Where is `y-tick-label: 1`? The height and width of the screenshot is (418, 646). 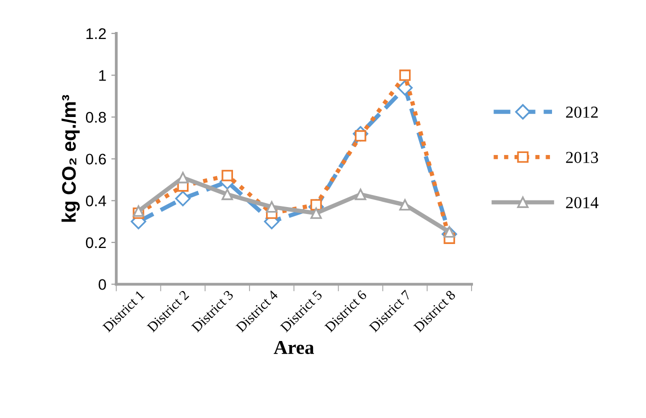 y-tick-label: 1 is located at coordinates (102, 75).